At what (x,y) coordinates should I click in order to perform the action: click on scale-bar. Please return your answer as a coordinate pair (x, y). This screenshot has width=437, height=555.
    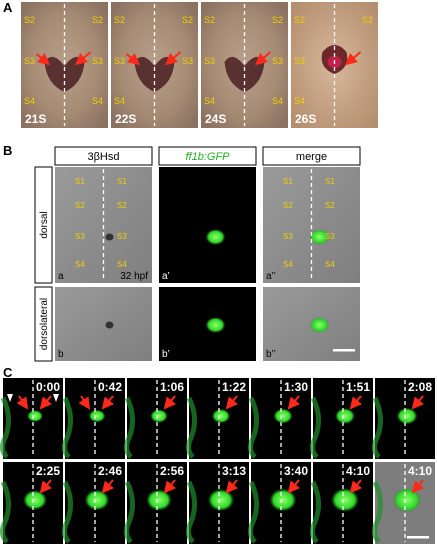
    Looking at the image, I should click on (418, 537).